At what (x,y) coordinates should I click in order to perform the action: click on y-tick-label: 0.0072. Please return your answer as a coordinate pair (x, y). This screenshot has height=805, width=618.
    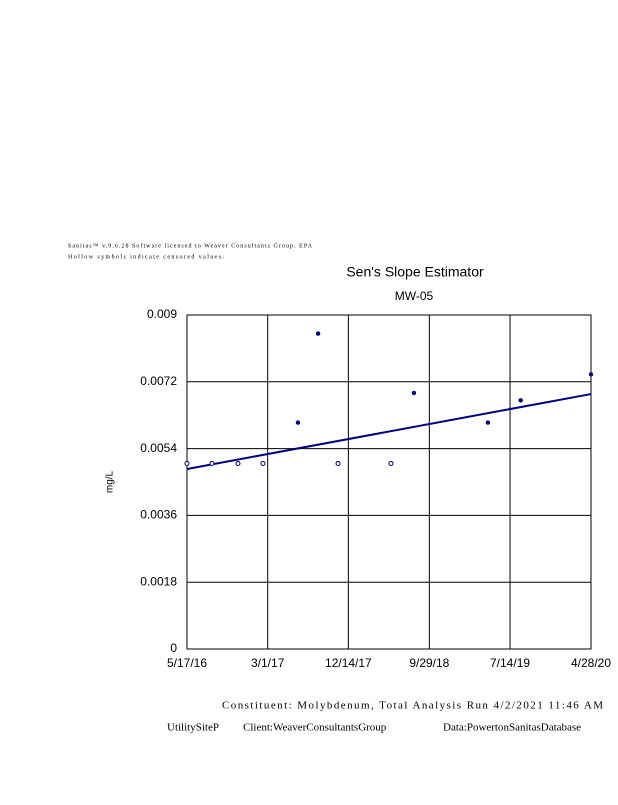
    Looking at the image, I should click on (158, 381).